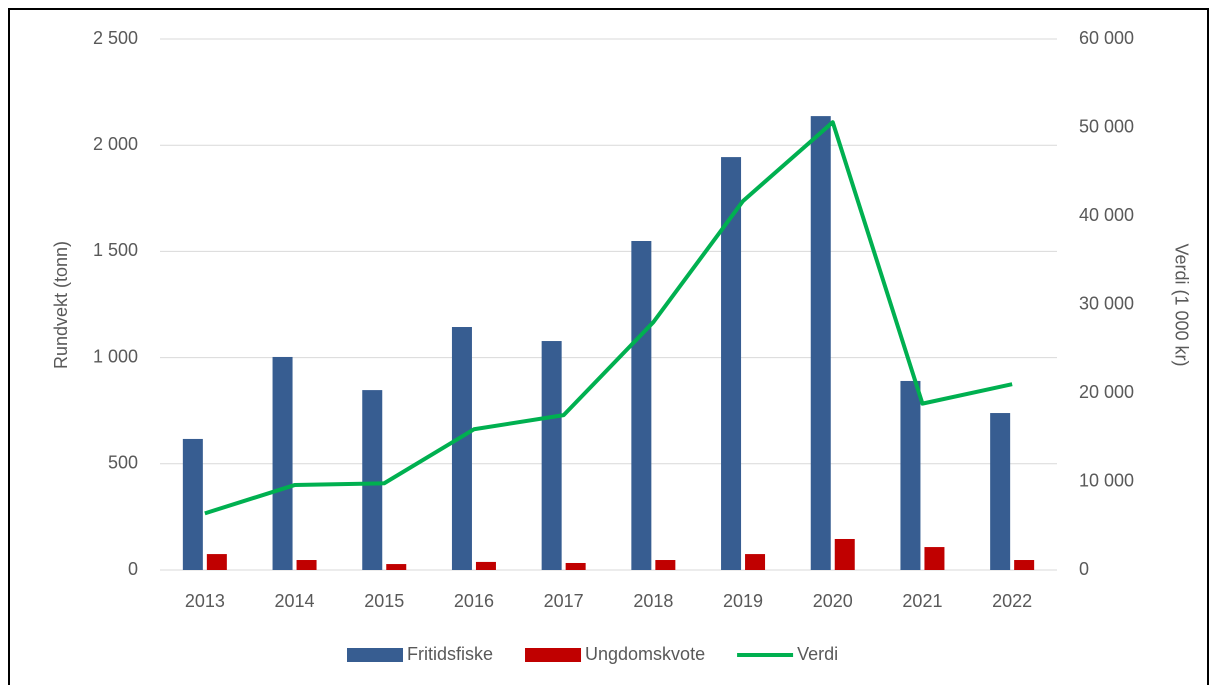 The height and width of the screenshot is (685, 1217). I want to click on legend-label: Verdi, so click(817, 654).